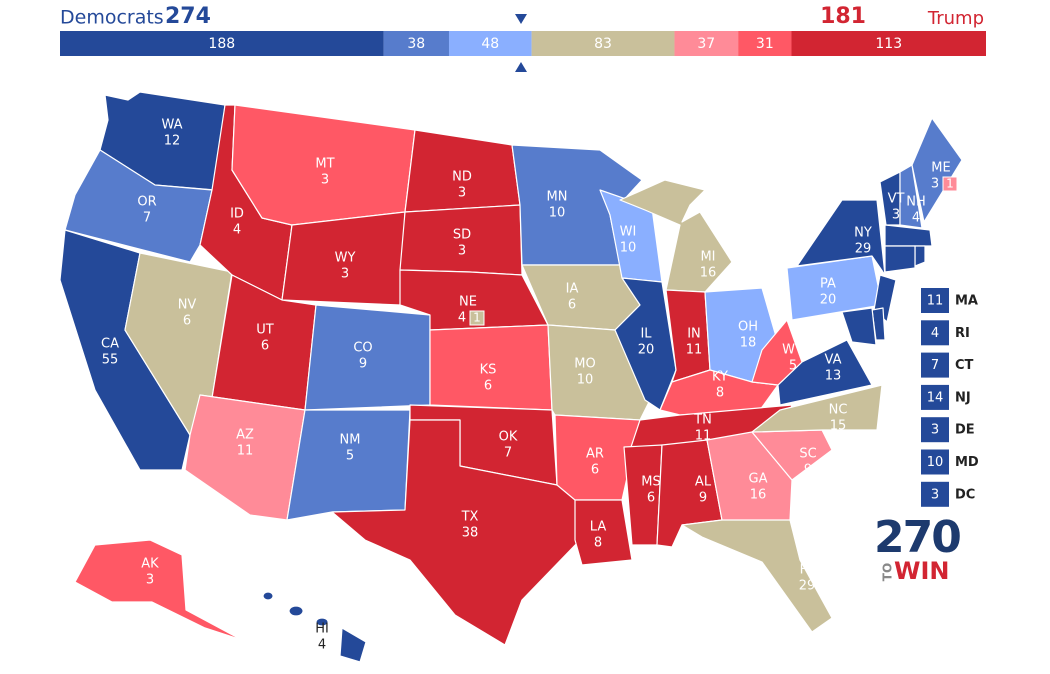 The image size is (1050, 674). I want to click on rep-total: 181, so click(843, 16).